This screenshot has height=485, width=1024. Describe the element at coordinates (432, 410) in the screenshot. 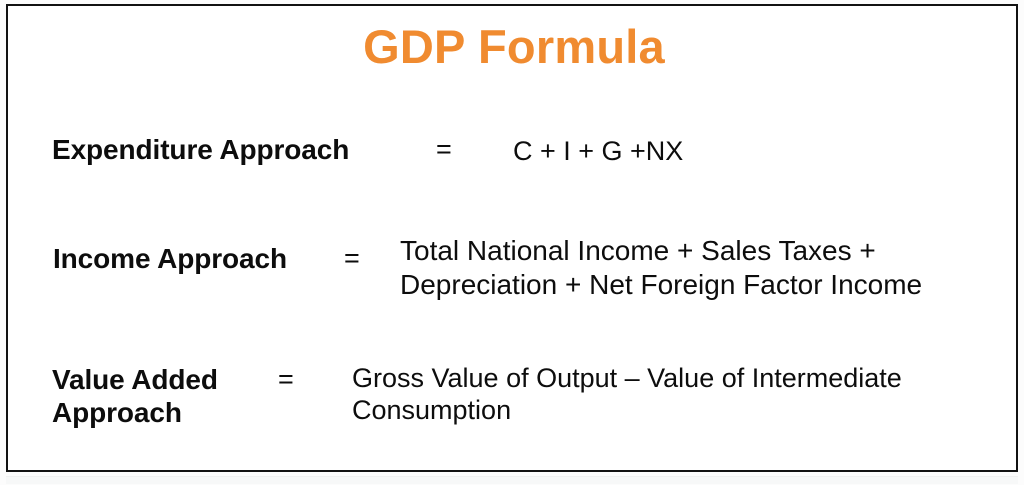

I see `expression-line: Consumption` at that location.